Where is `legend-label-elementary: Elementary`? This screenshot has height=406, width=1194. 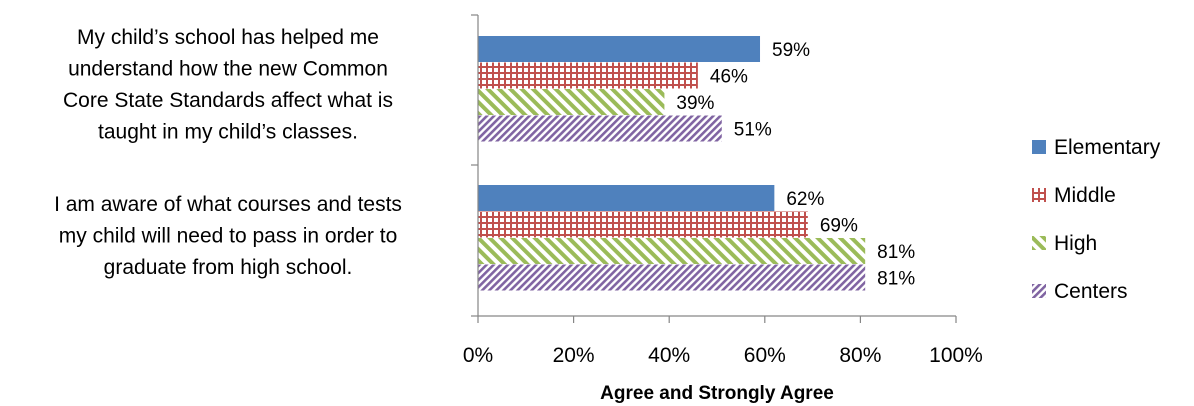 legend-label-elementary: Elementary is located at coordinates (1107, 147).